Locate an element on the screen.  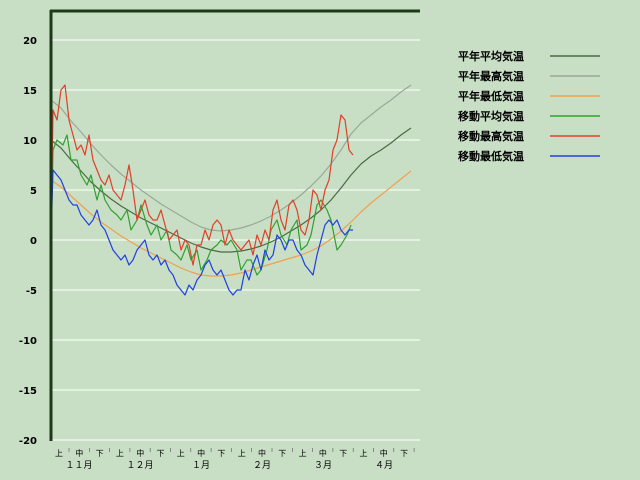
y-tick-label: -20 is located at coordinates (28, 441).